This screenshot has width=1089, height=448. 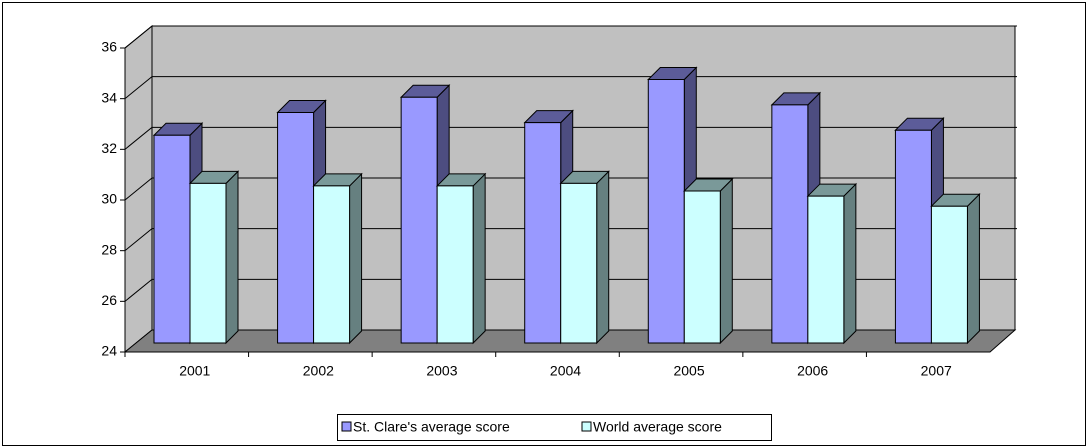 I want to click on x-tick-label: 2007, so click(x=936, y=371).